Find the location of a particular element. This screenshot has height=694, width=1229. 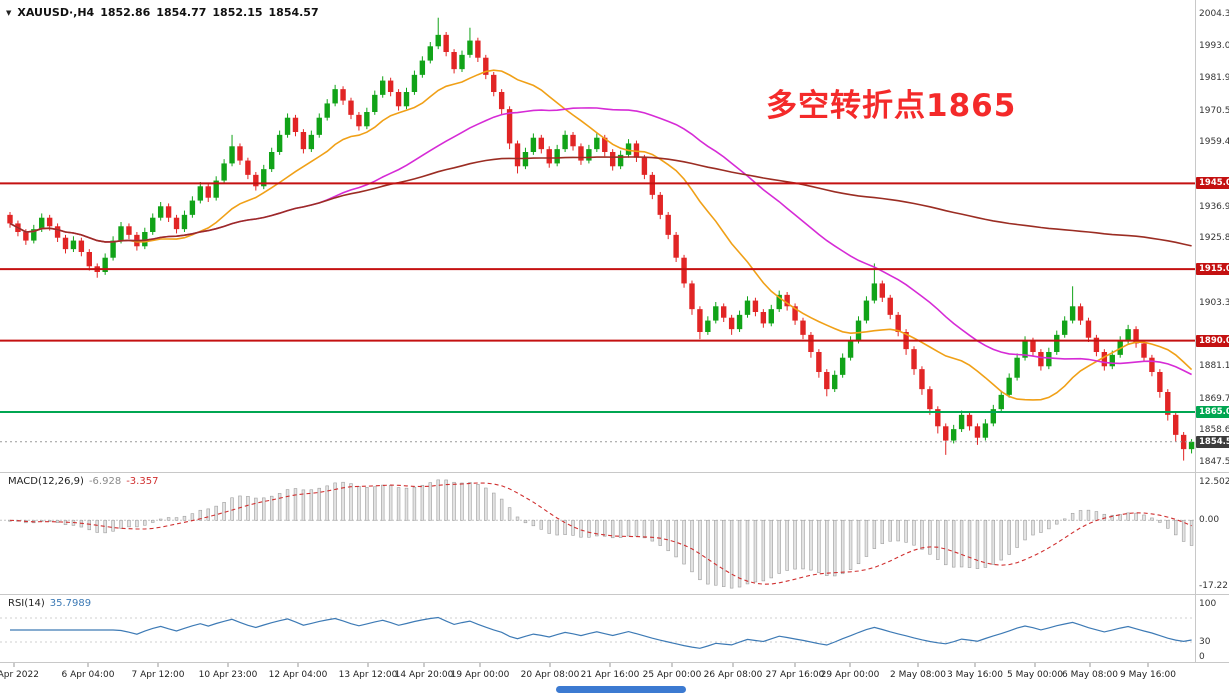

macd-header: MACD(12,26,9) -6.928 -3.357 is located at coordinates (83, 481).